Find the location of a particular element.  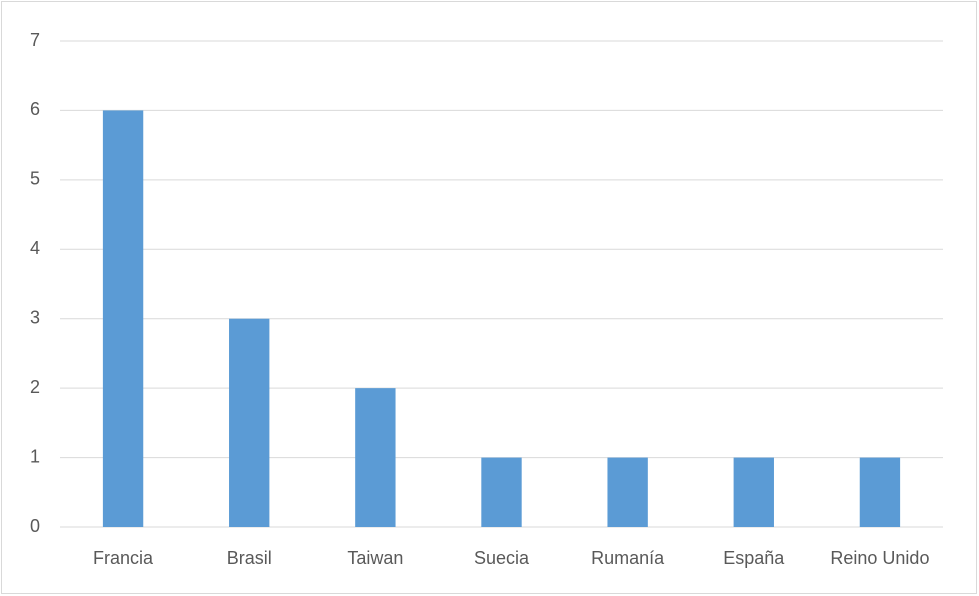

x-tick-label: Brasil is located at coordinates (249, 558).